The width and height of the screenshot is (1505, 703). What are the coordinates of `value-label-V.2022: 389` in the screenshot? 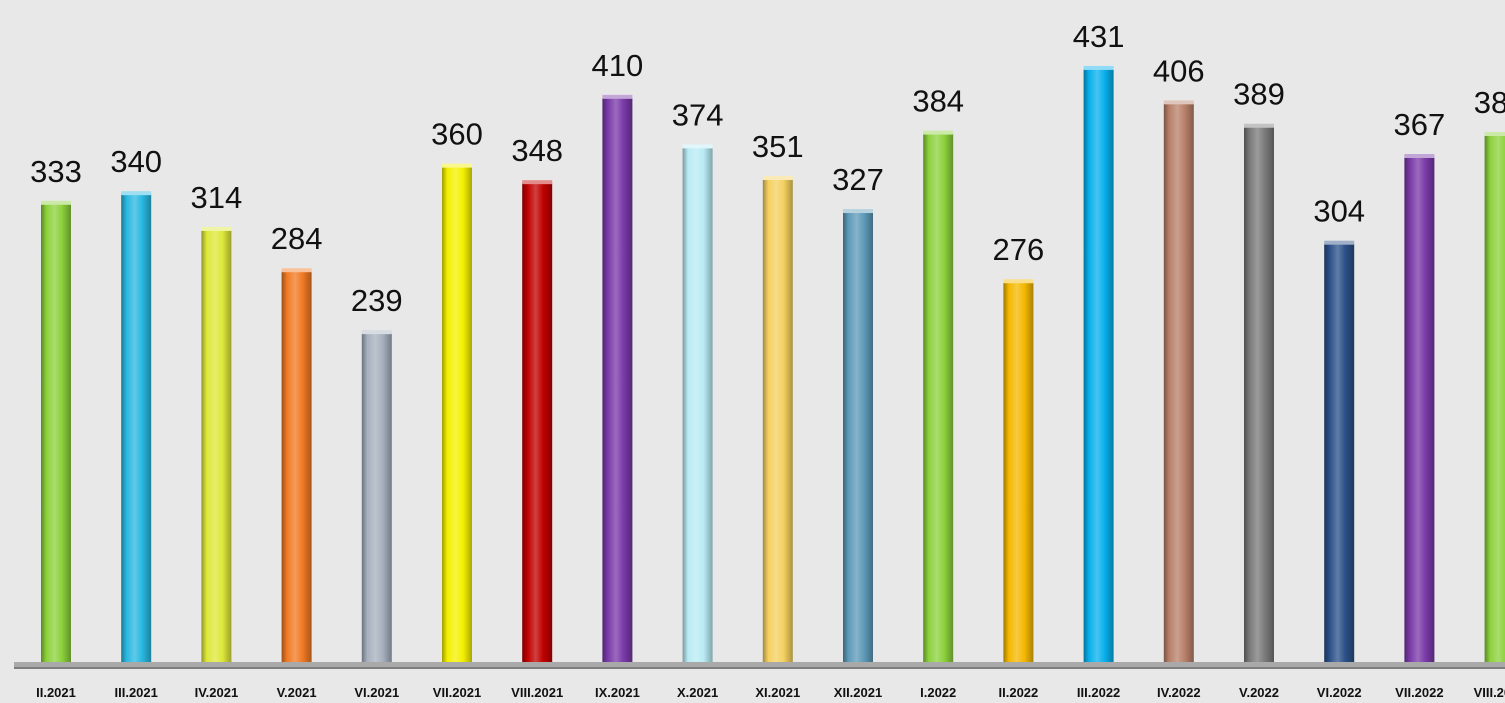 It's located at (1259, 94).